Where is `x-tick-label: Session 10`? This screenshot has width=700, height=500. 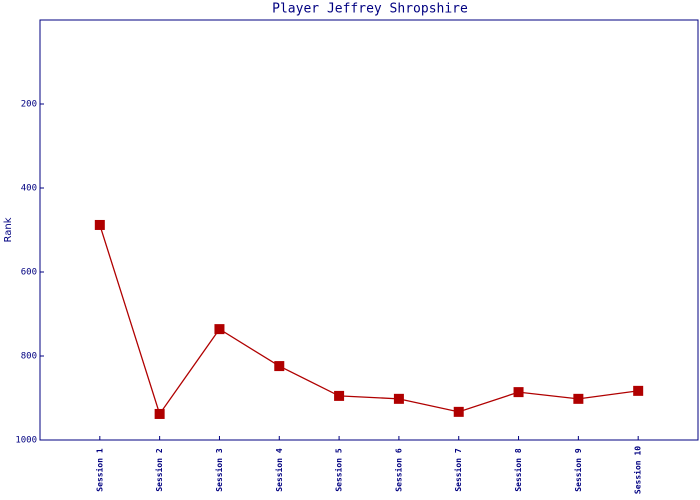
x-tick-label: Session 10 is located at coordinates (638, 470).